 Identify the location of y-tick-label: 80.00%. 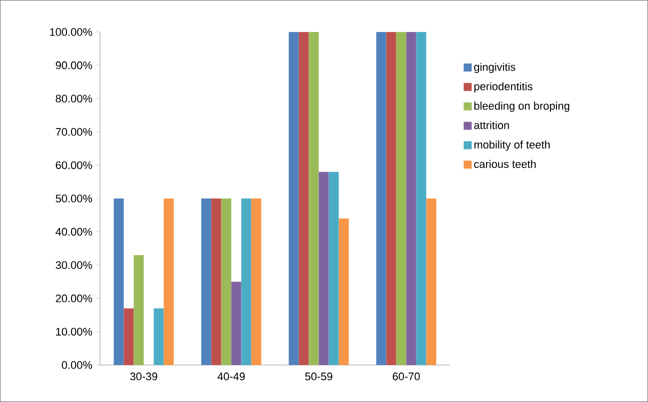
(74, 98).